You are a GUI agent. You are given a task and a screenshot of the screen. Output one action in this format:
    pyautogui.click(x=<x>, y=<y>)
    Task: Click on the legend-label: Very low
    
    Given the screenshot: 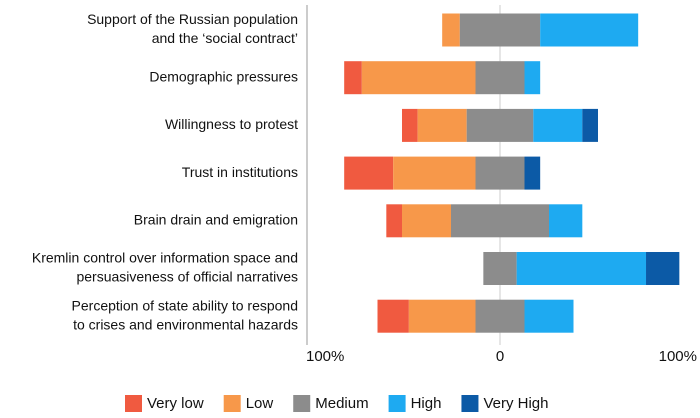 What is the action you would take?
    pyautogui.click(x=175, y=403)
    